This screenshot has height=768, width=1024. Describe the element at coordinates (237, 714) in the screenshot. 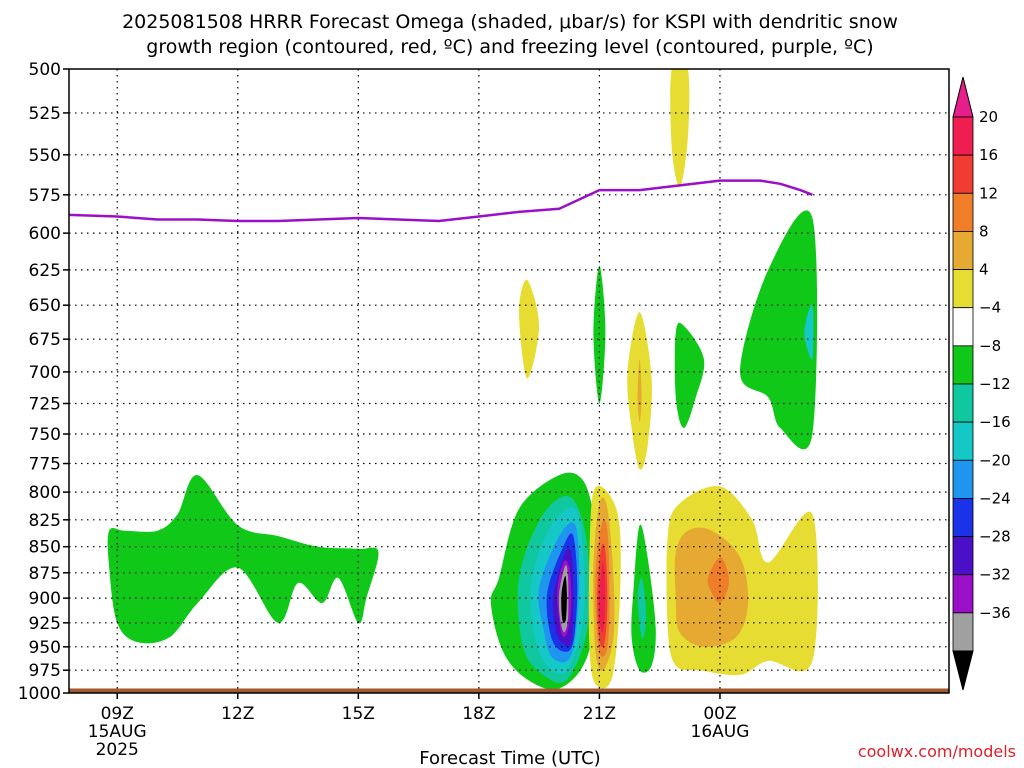

I see `x-tick-label: 12Z` at that location.